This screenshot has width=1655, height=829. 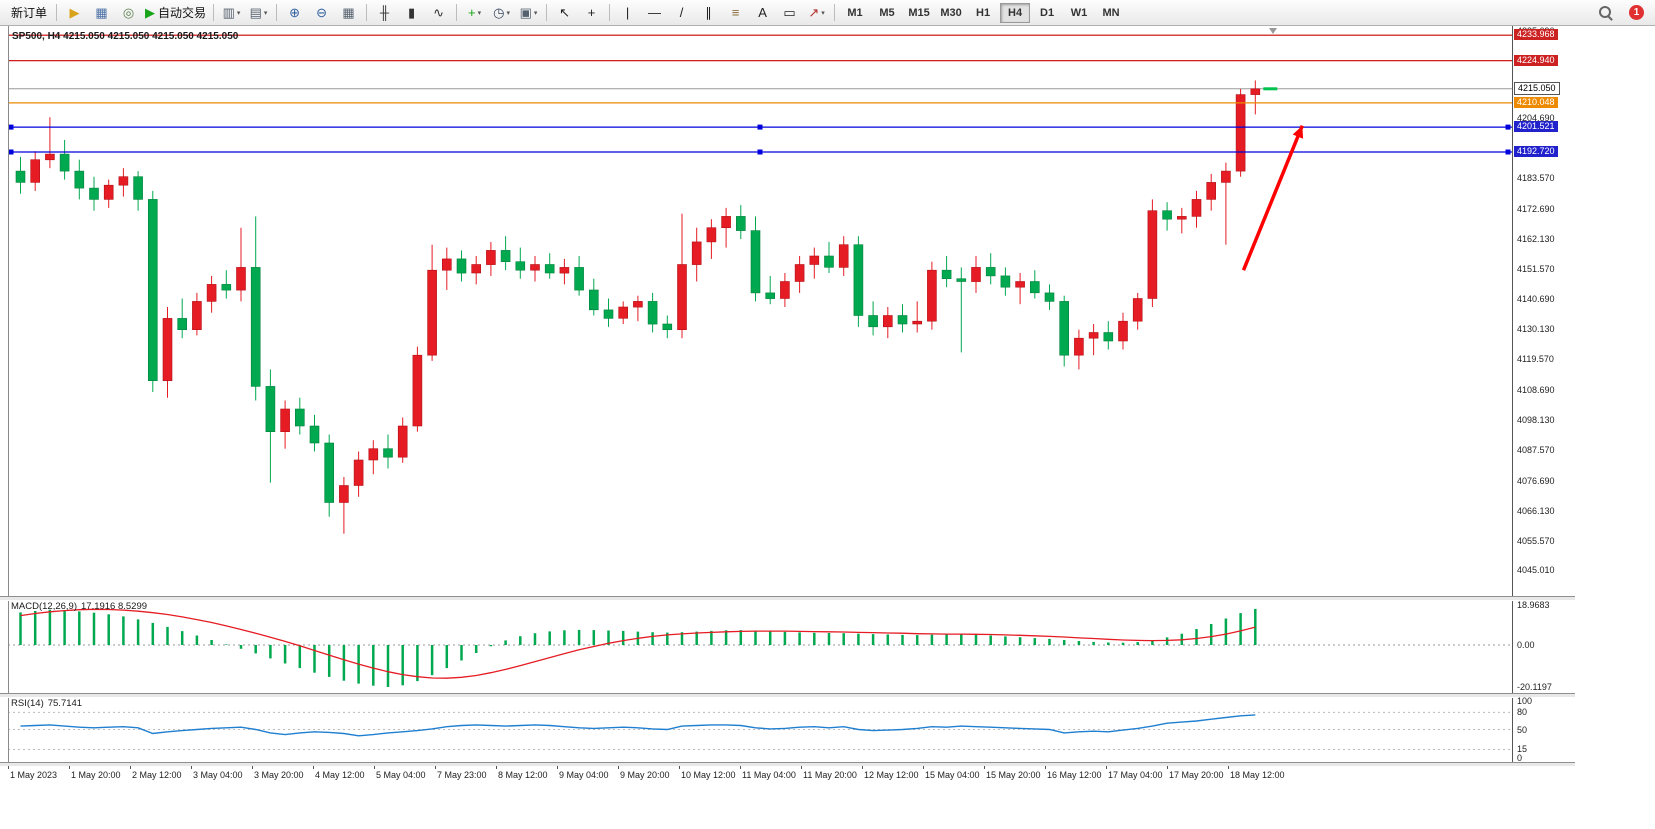 What do you see at coordinates (1536, 152) in the screenshot?
I see `price-level-label: 4192.720` at bounding box center [1536, 152].